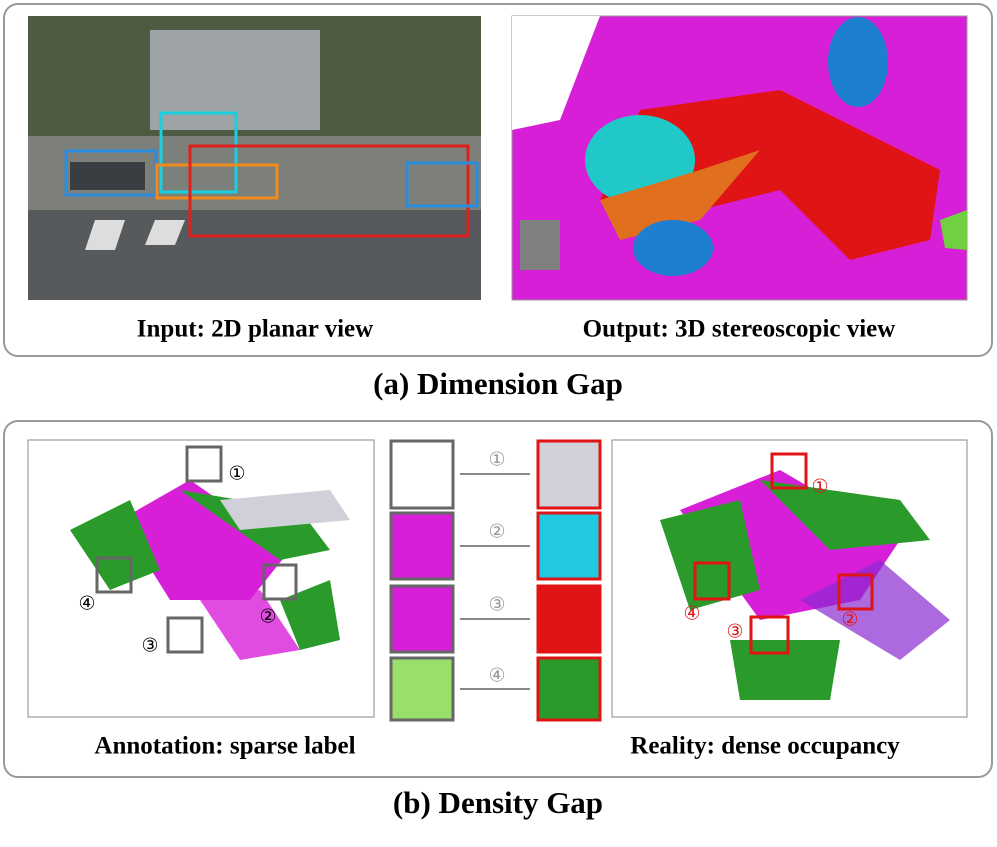  Describe the element at coordinates (201, 578) in the screenshot. I see `sparse-voxels` at that location.